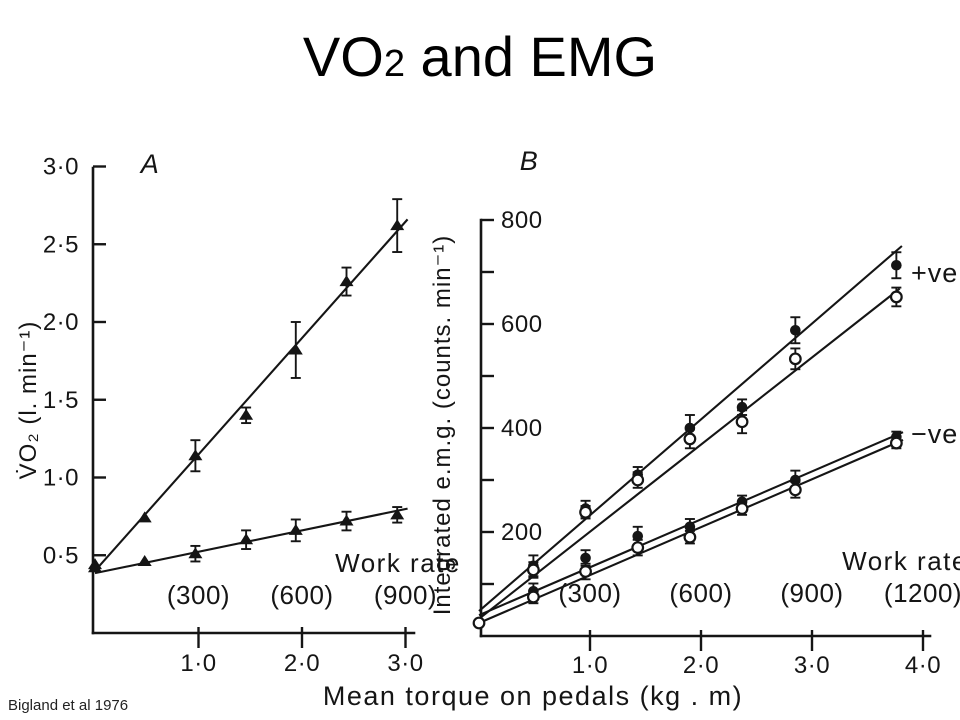 The image size is (960, 720). What do you see at coordinates (759, 628) in the screenshot?
I see `chart-B-x-ticks: 1·0 (300) 2·0 (600) 3·0 (900) 4·0 (1200)` at bounding box center [759, 628].